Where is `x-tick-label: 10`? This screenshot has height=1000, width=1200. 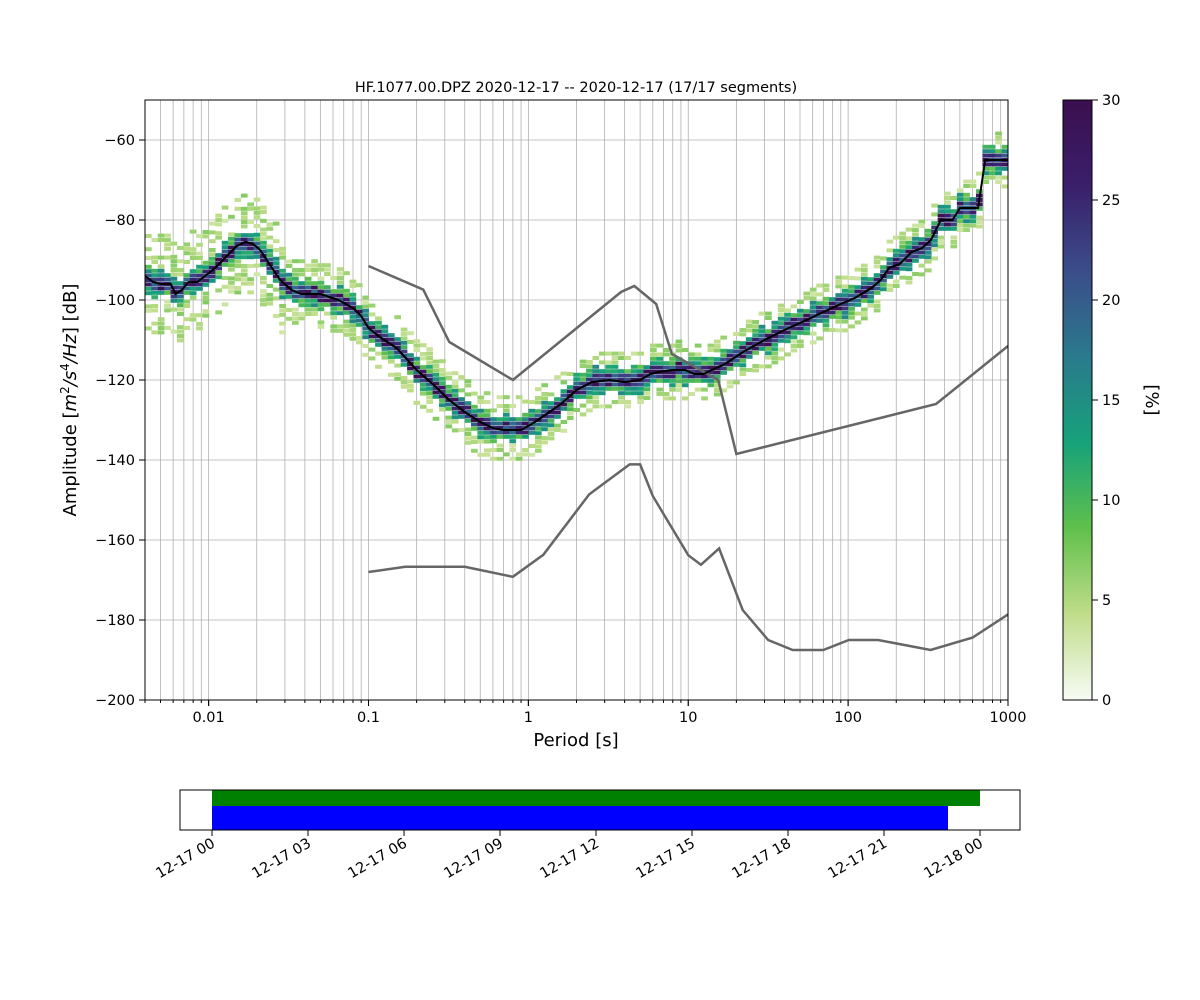 x-tick-label: 10 is located at coordinates (688, 718).